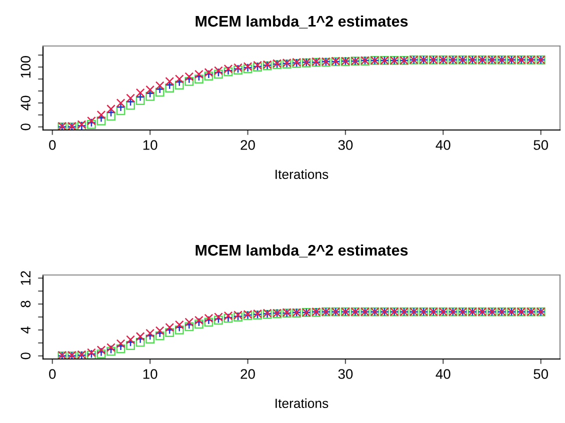  I want to click on y-tick-label: 4, so click(25, 330).